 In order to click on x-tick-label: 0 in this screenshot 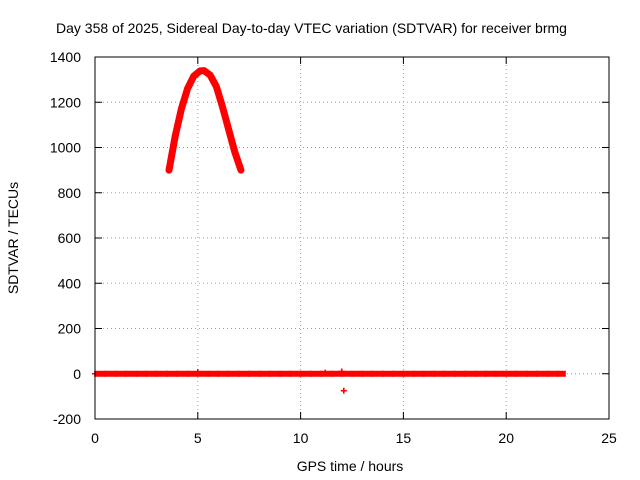, I will do `click(95, 438)`.